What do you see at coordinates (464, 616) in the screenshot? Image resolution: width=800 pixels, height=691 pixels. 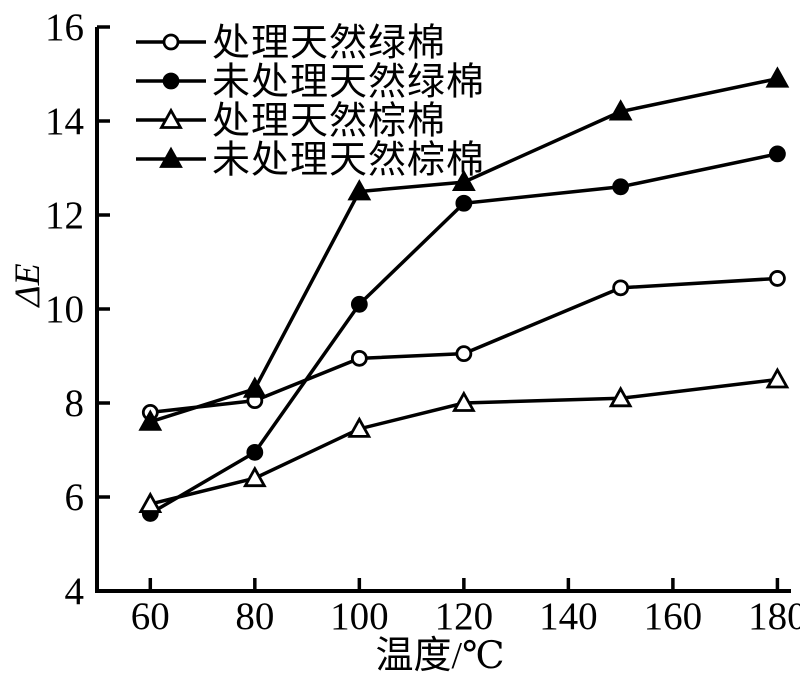 I see `x-tick-label: 120` at bounding box center [464, 616].